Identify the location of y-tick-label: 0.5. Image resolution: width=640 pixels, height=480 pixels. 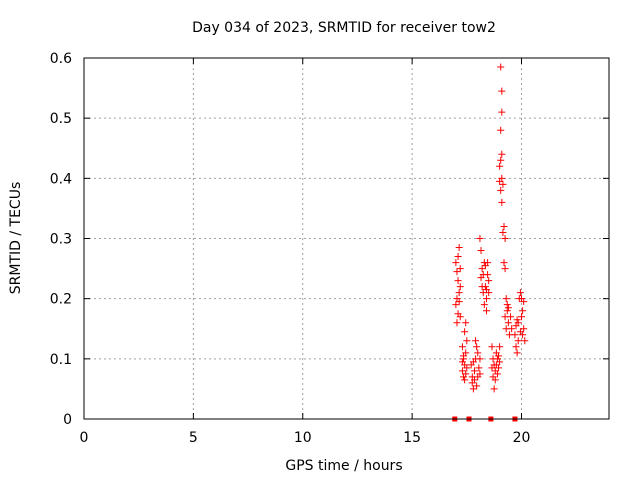
(61, 119).